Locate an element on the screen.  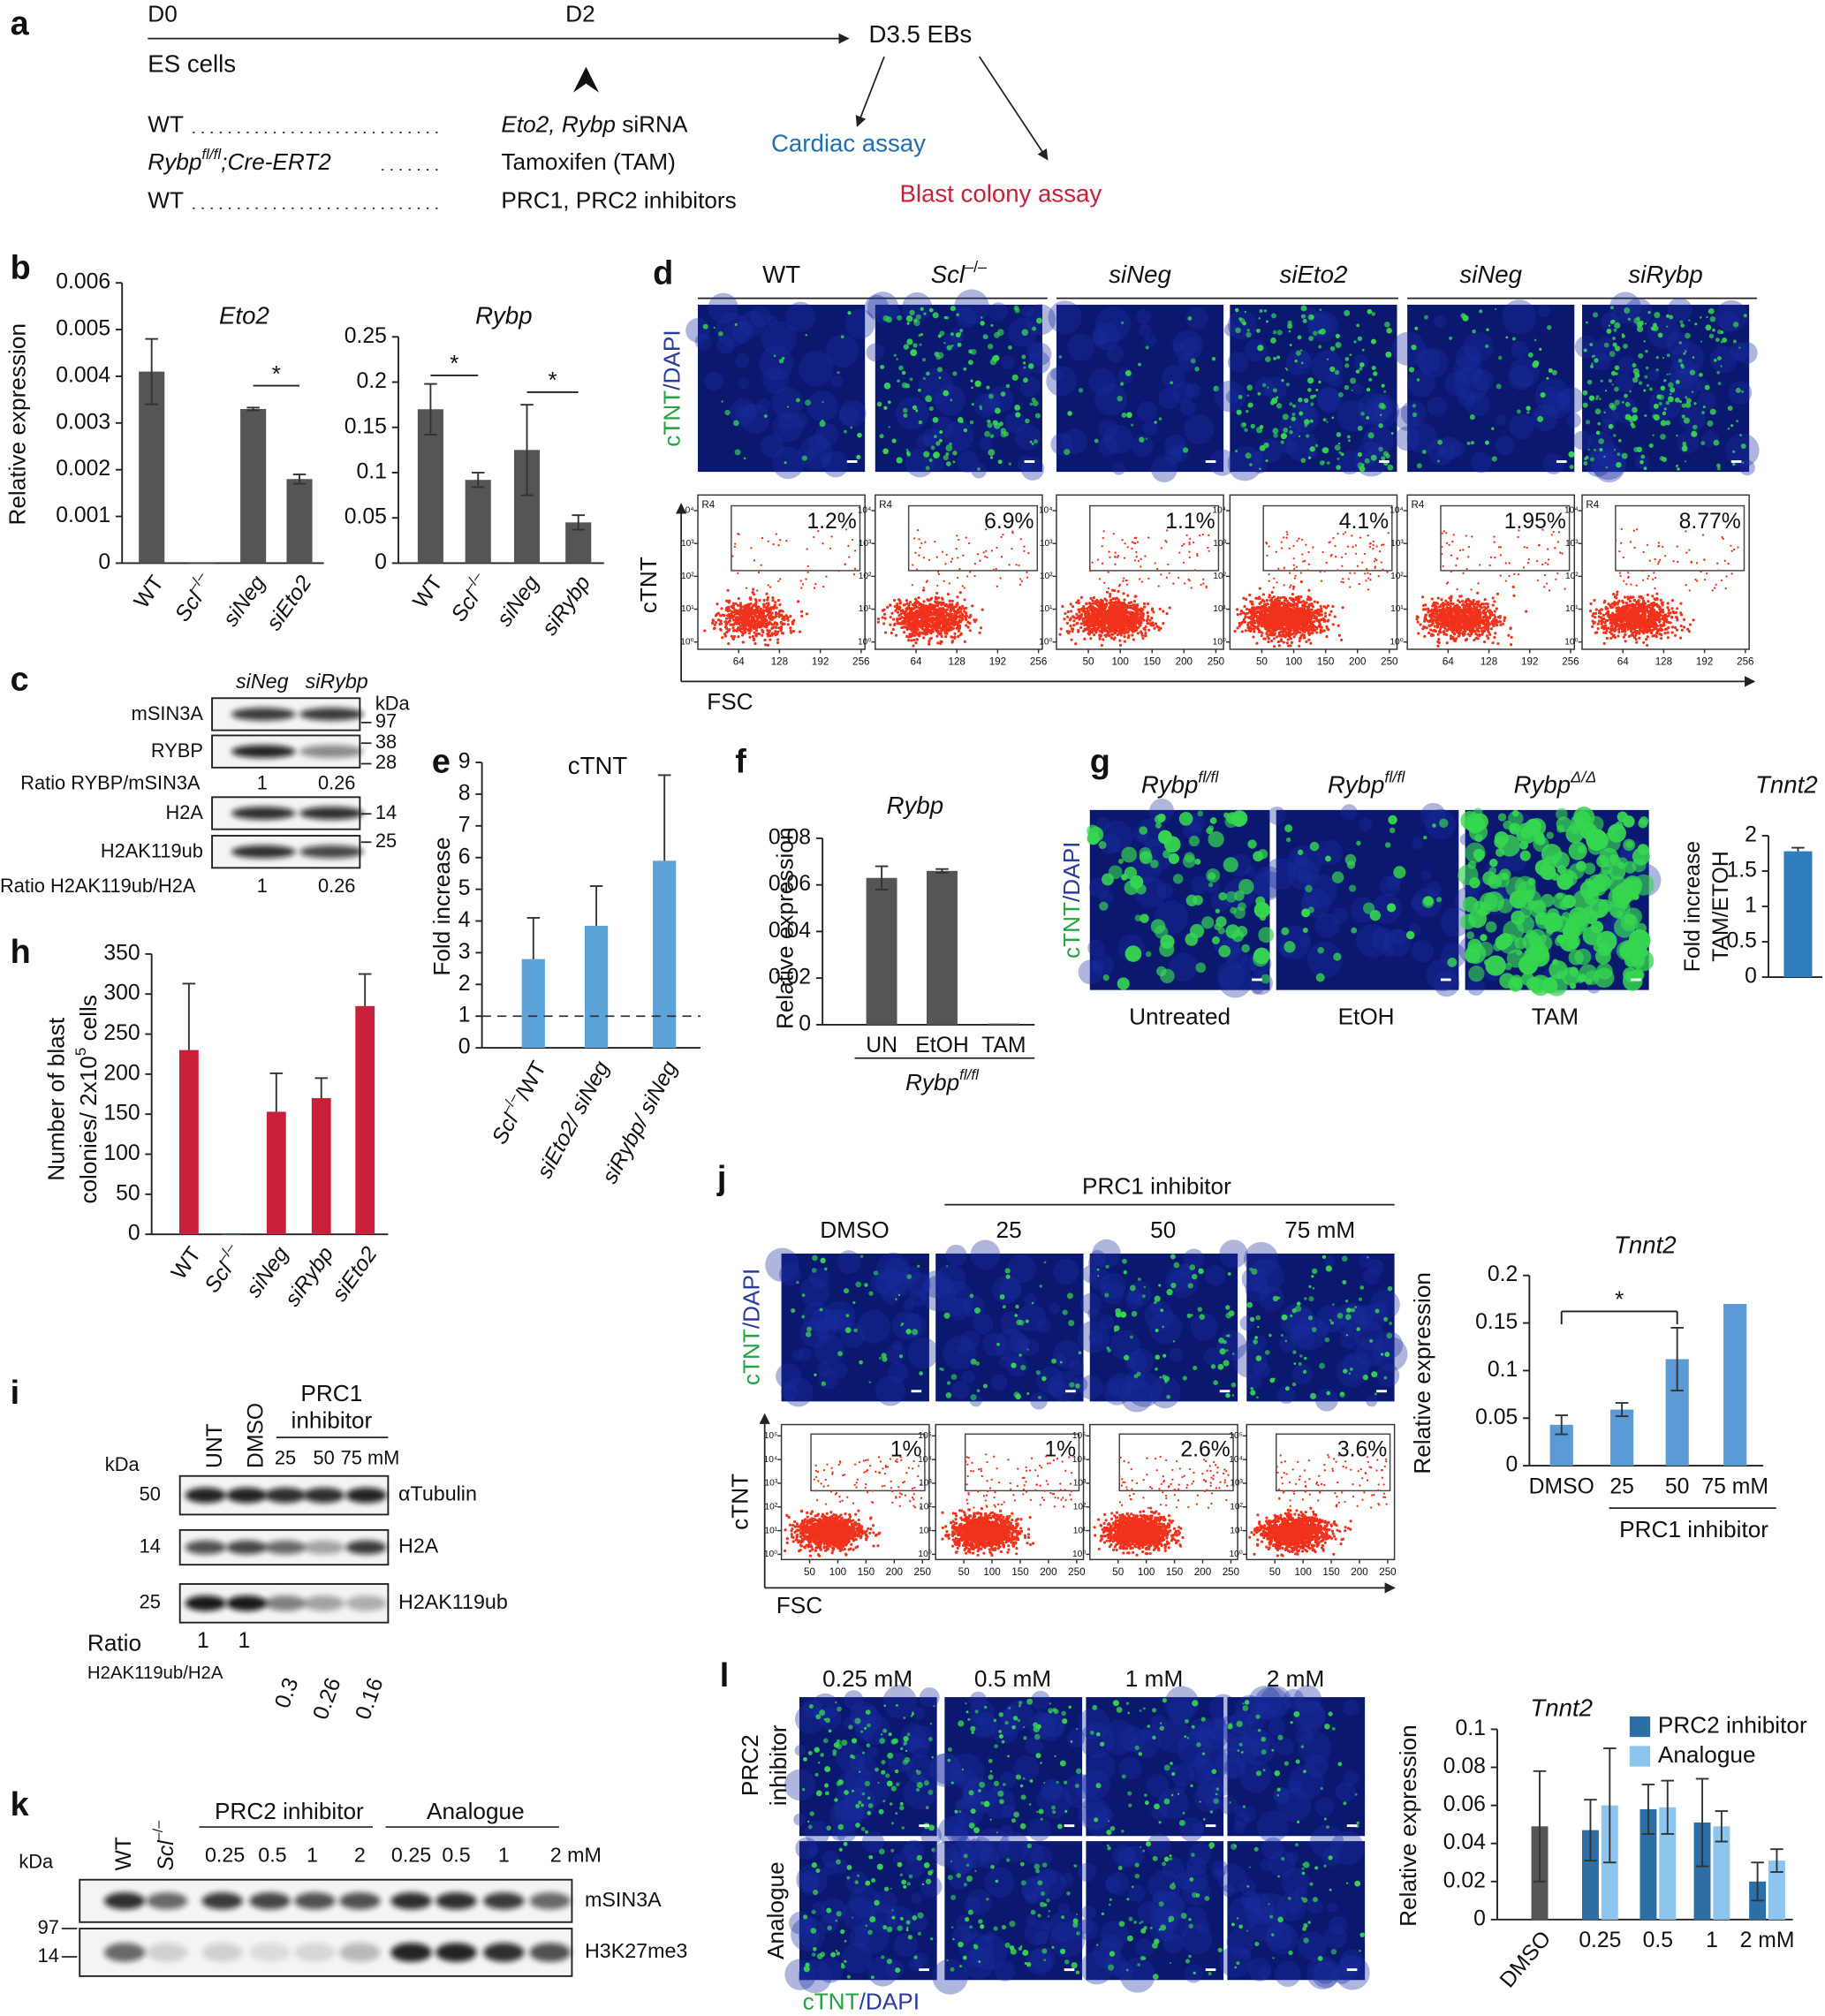
label: siRybp is located at coordinates (1665, 274).